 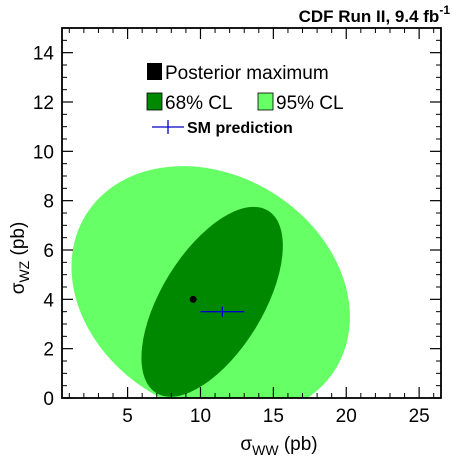 I want to click on x-tick-label: 10, so click(x=200, y=416).